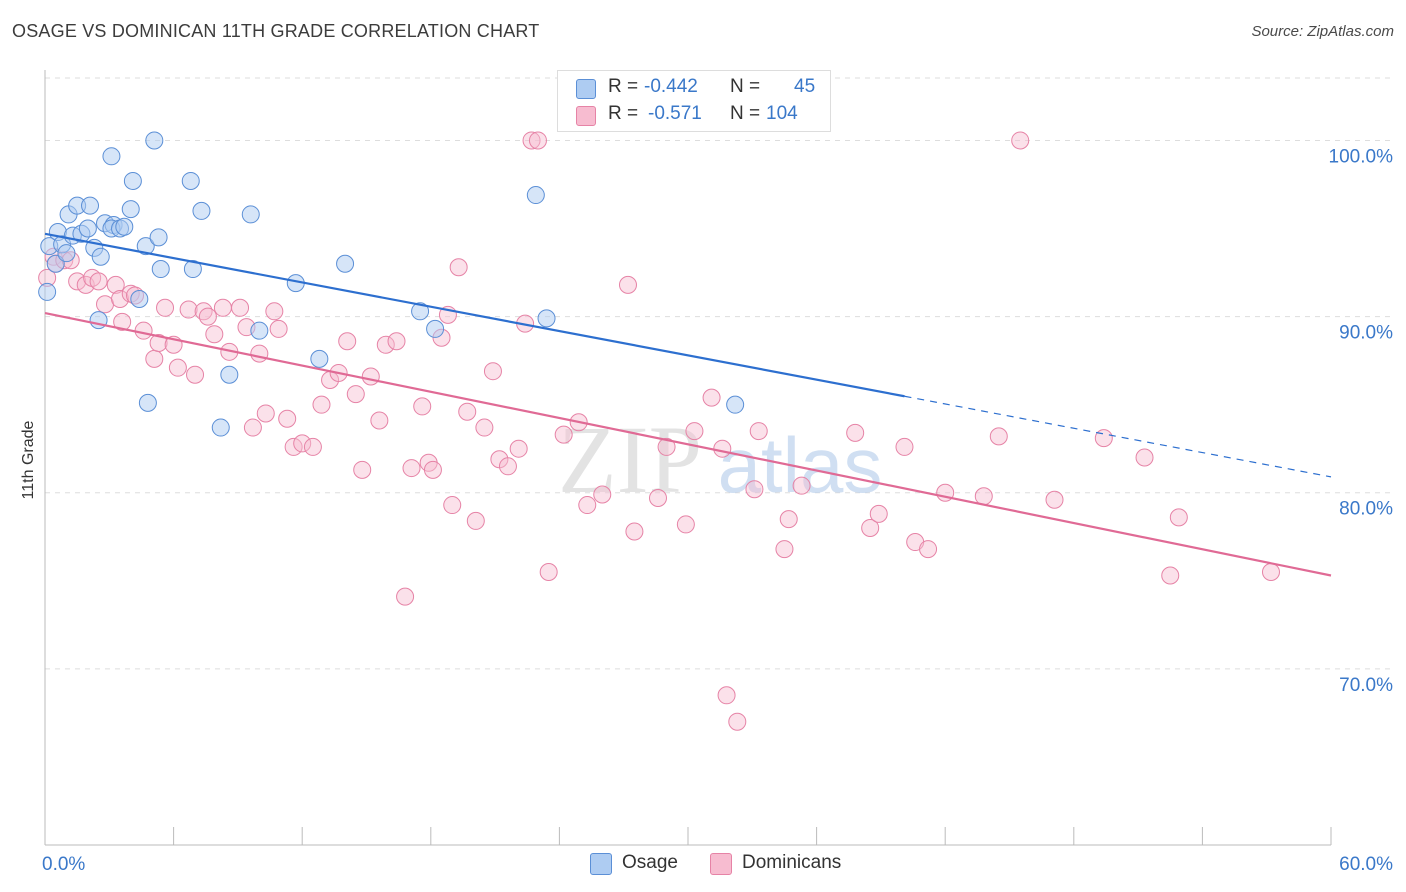  Describe the element at coordinates (671, 86) in the screenshot. I see `legend-r-value: -0.442` at that location.